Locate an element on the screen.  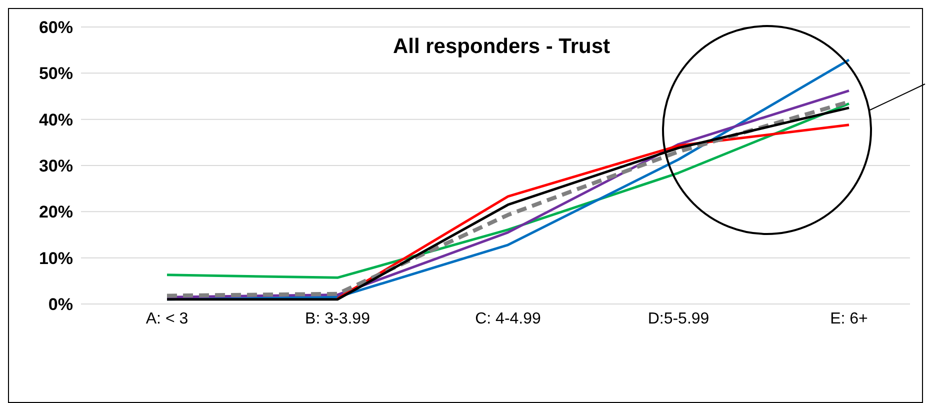
y-tick-label: 40% is located at coordinates (55, 120).